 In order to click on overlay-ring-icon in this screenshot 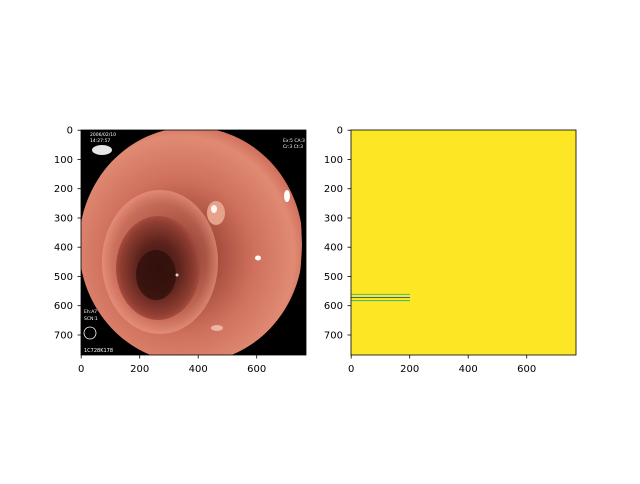, I will do `click(90, 333)`.